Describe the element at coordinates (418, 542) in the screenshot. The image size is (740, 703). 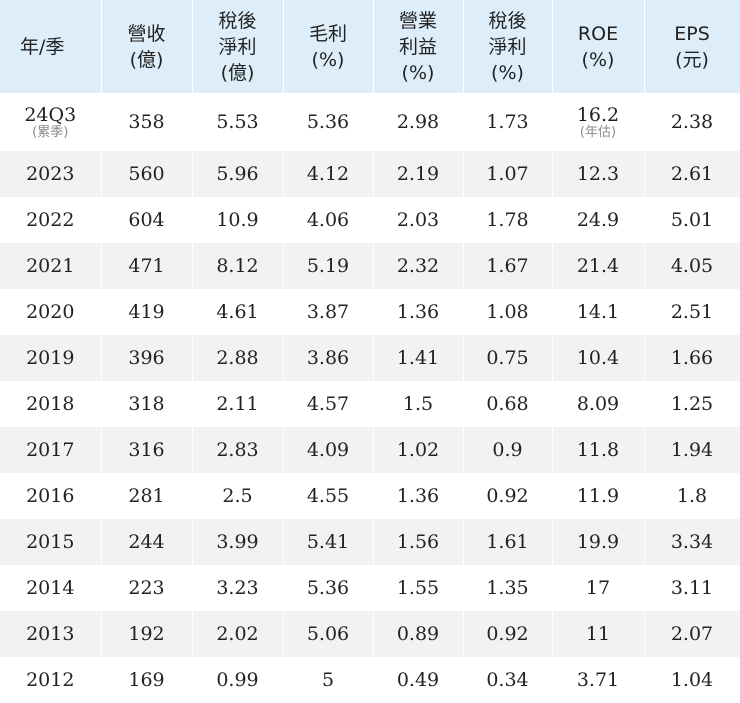
I see `cell-operating-margin: 1.56` at that location.